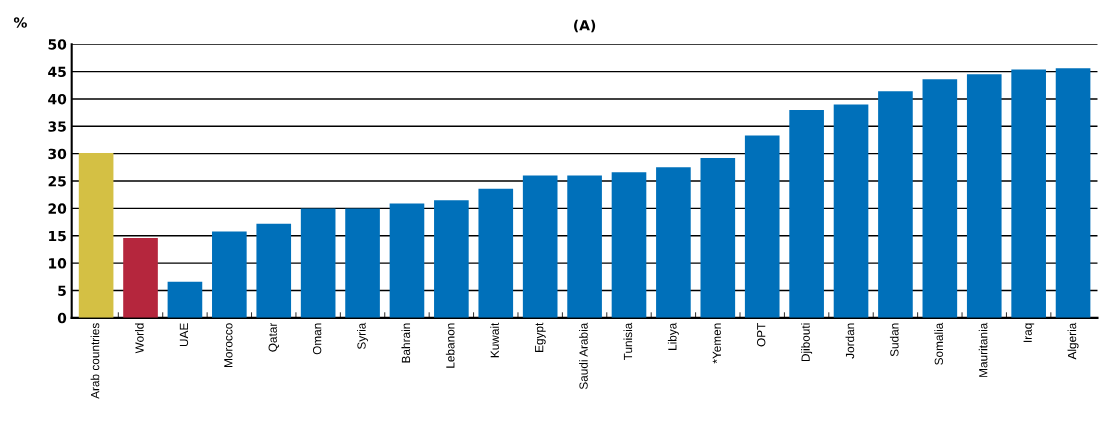  I want to click on x-tick-label: Syria, so click(363, 336).